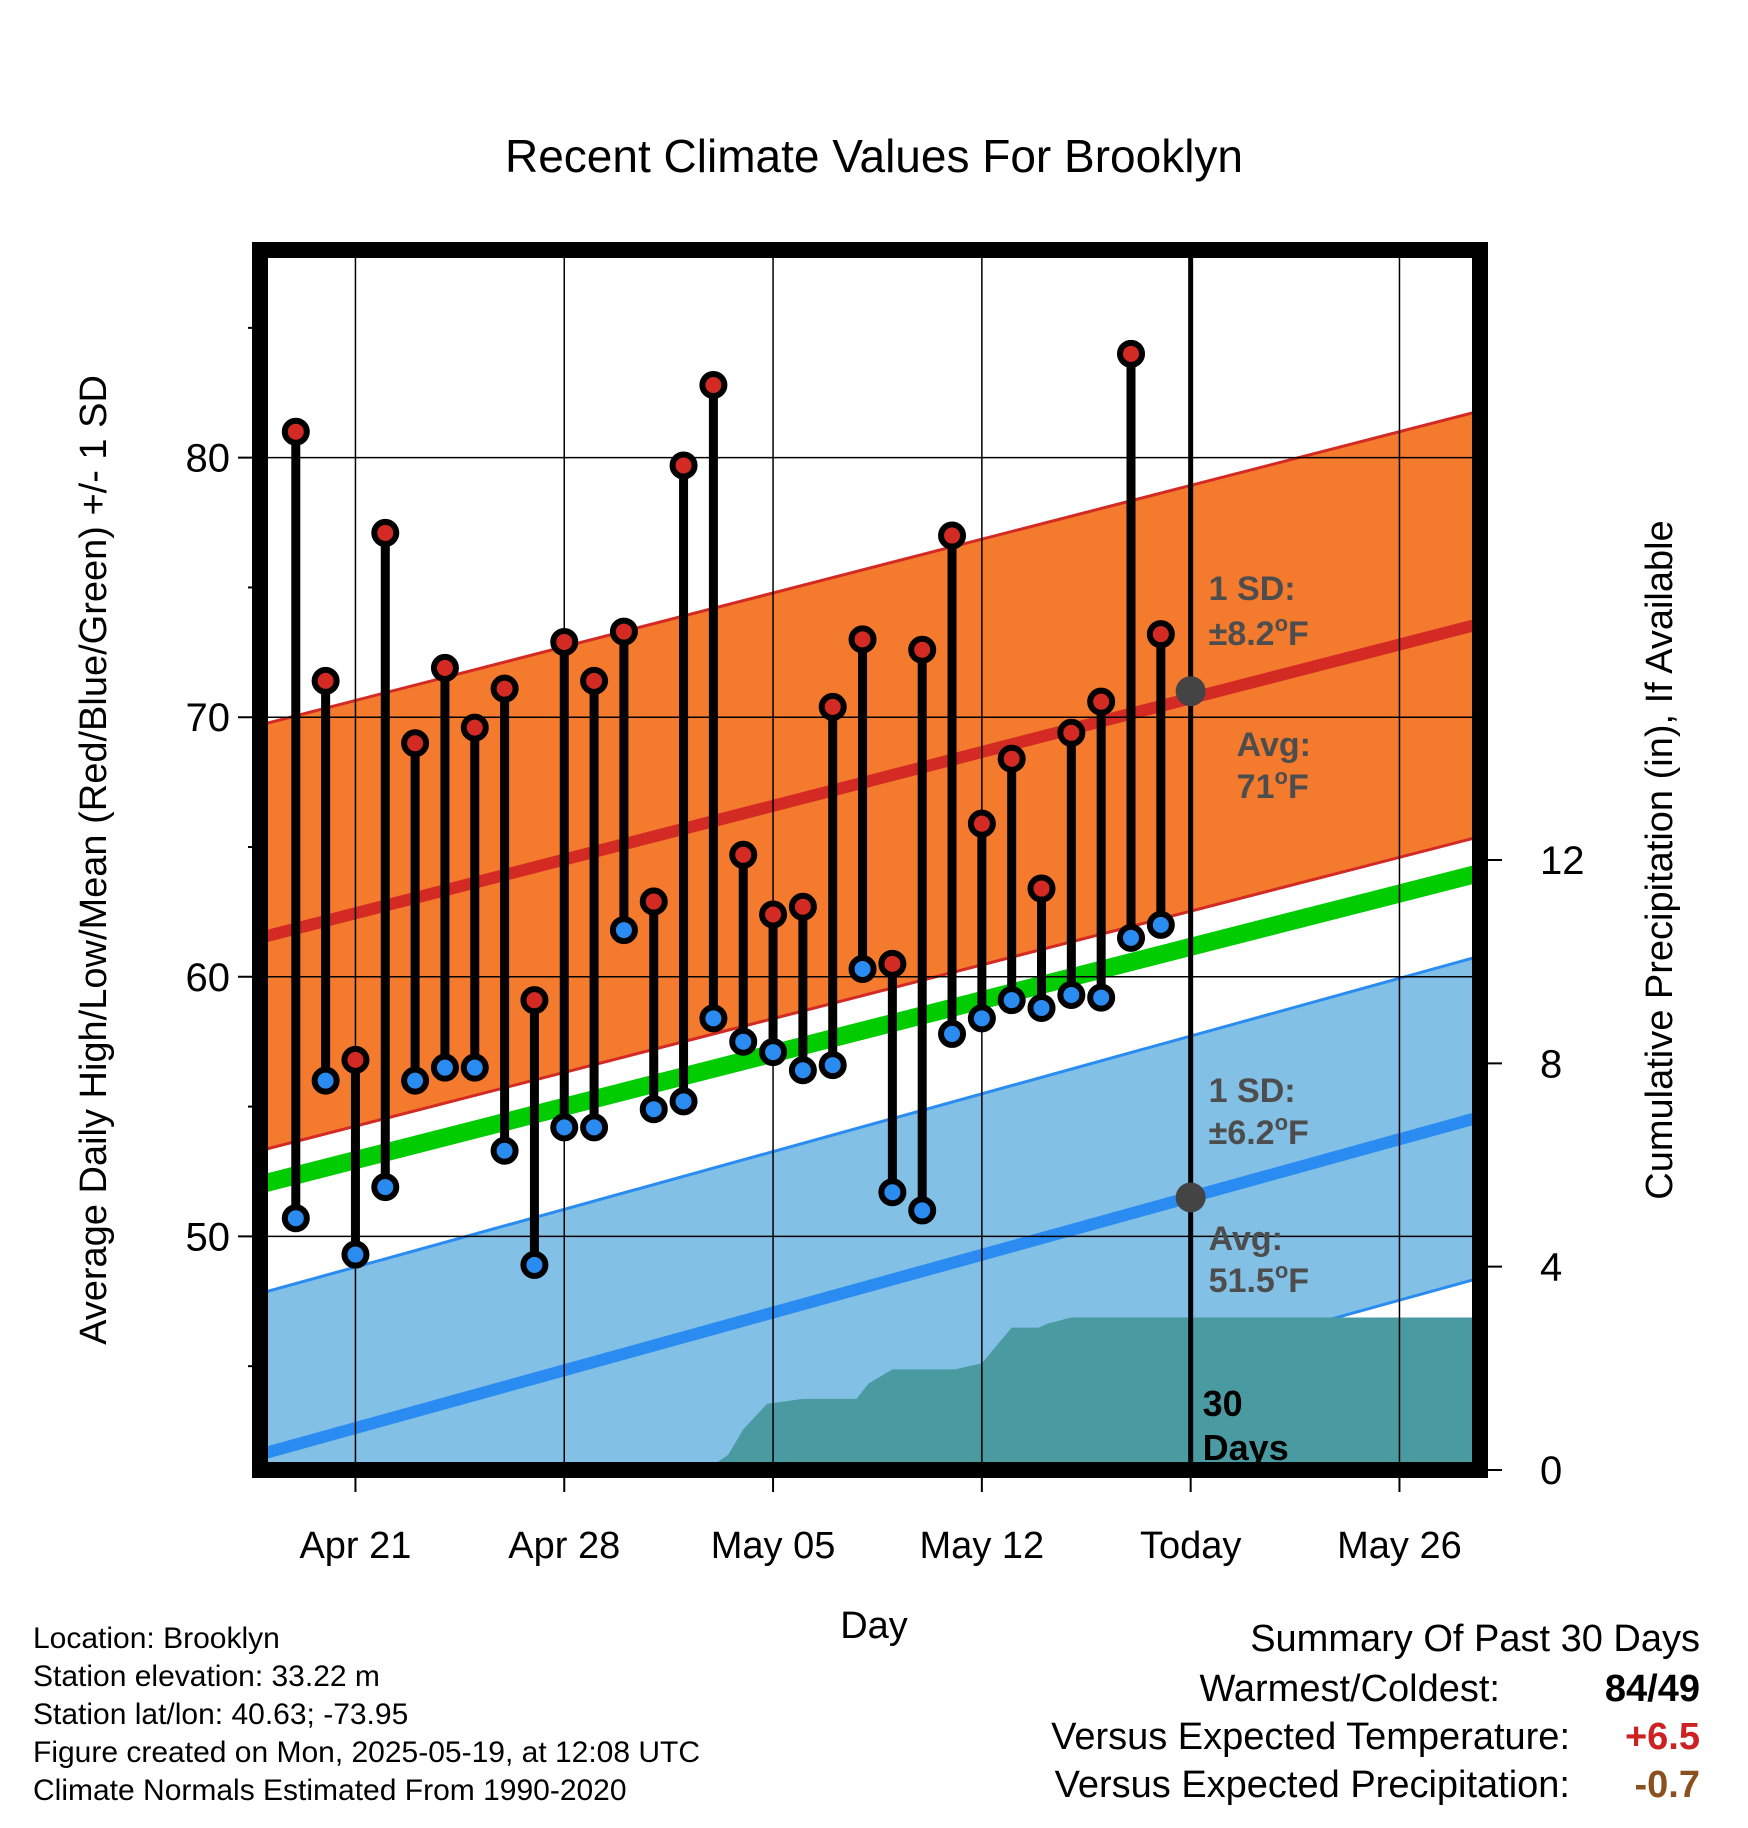 The width and height of the screenshot is (1748, 1828). What do you see at coordinates (1349, 1689) in the screenshot?
I see `warmest-coldest-label: Warmest/Coldest:` at bounding box center [1349, 1689].